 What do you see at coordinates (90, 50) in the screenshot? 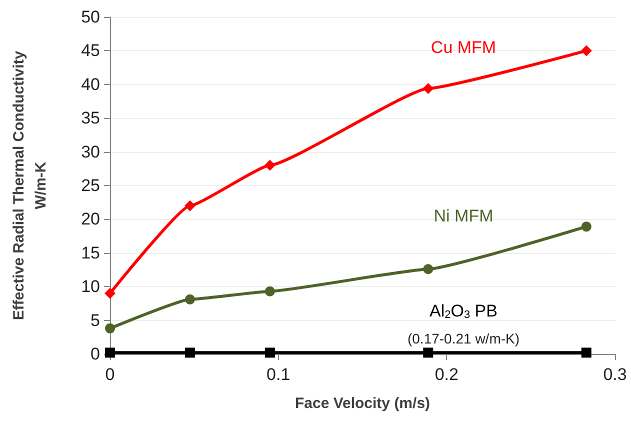
I see `y-tick-label: 45` at bounding box center [90, 50].